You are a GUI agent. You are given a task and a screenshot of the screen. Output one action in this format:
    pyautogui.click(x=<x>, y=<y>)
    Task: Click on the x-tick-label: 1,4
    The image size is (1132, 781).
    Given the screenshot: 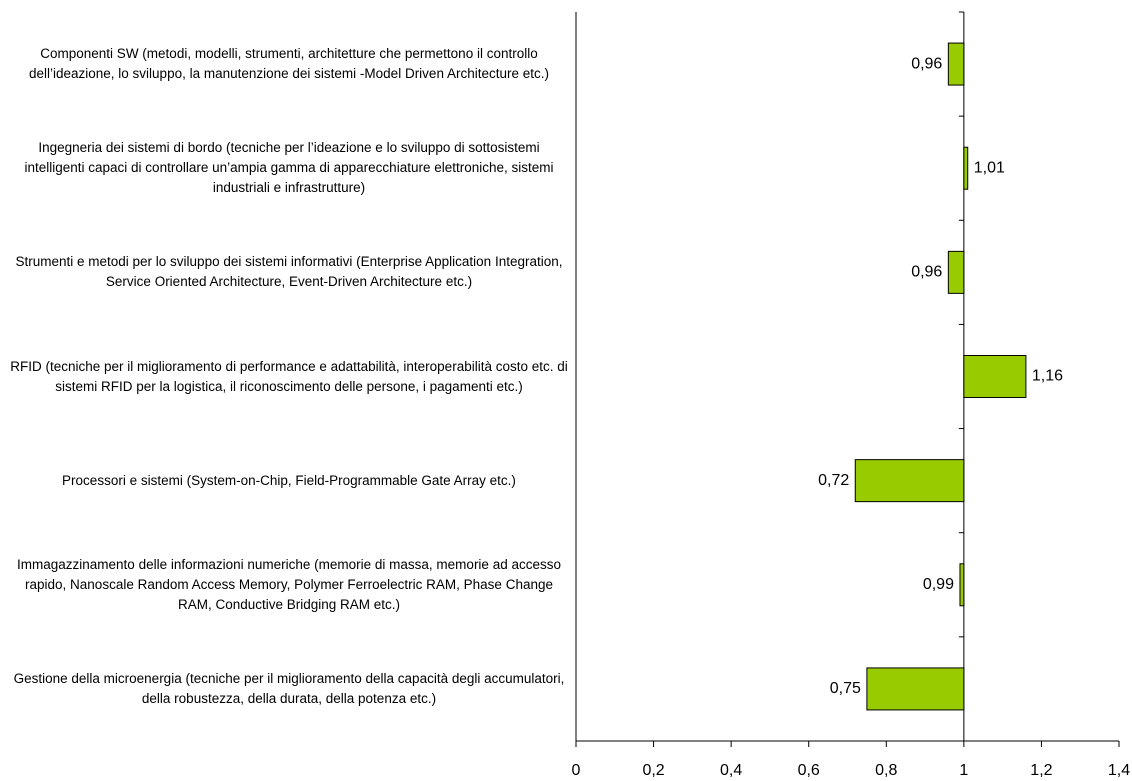 What is the action you would take?
    pyautogui.click(x=1119, y=770)
    